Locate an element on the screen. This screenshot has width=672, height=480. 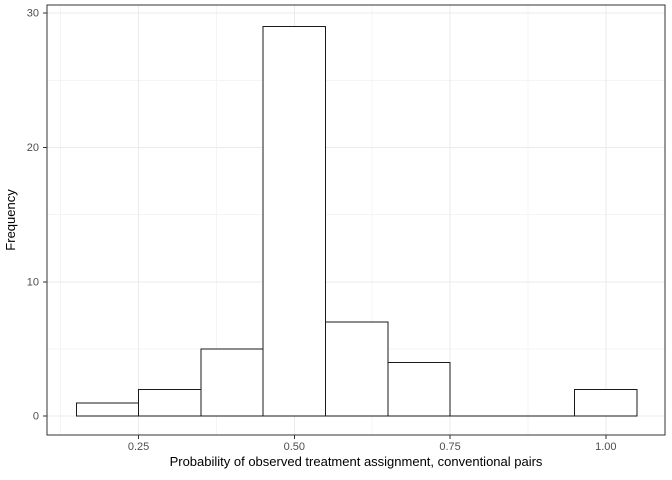
x-tick-label: 0.75 is located at coordinates (449, 447).